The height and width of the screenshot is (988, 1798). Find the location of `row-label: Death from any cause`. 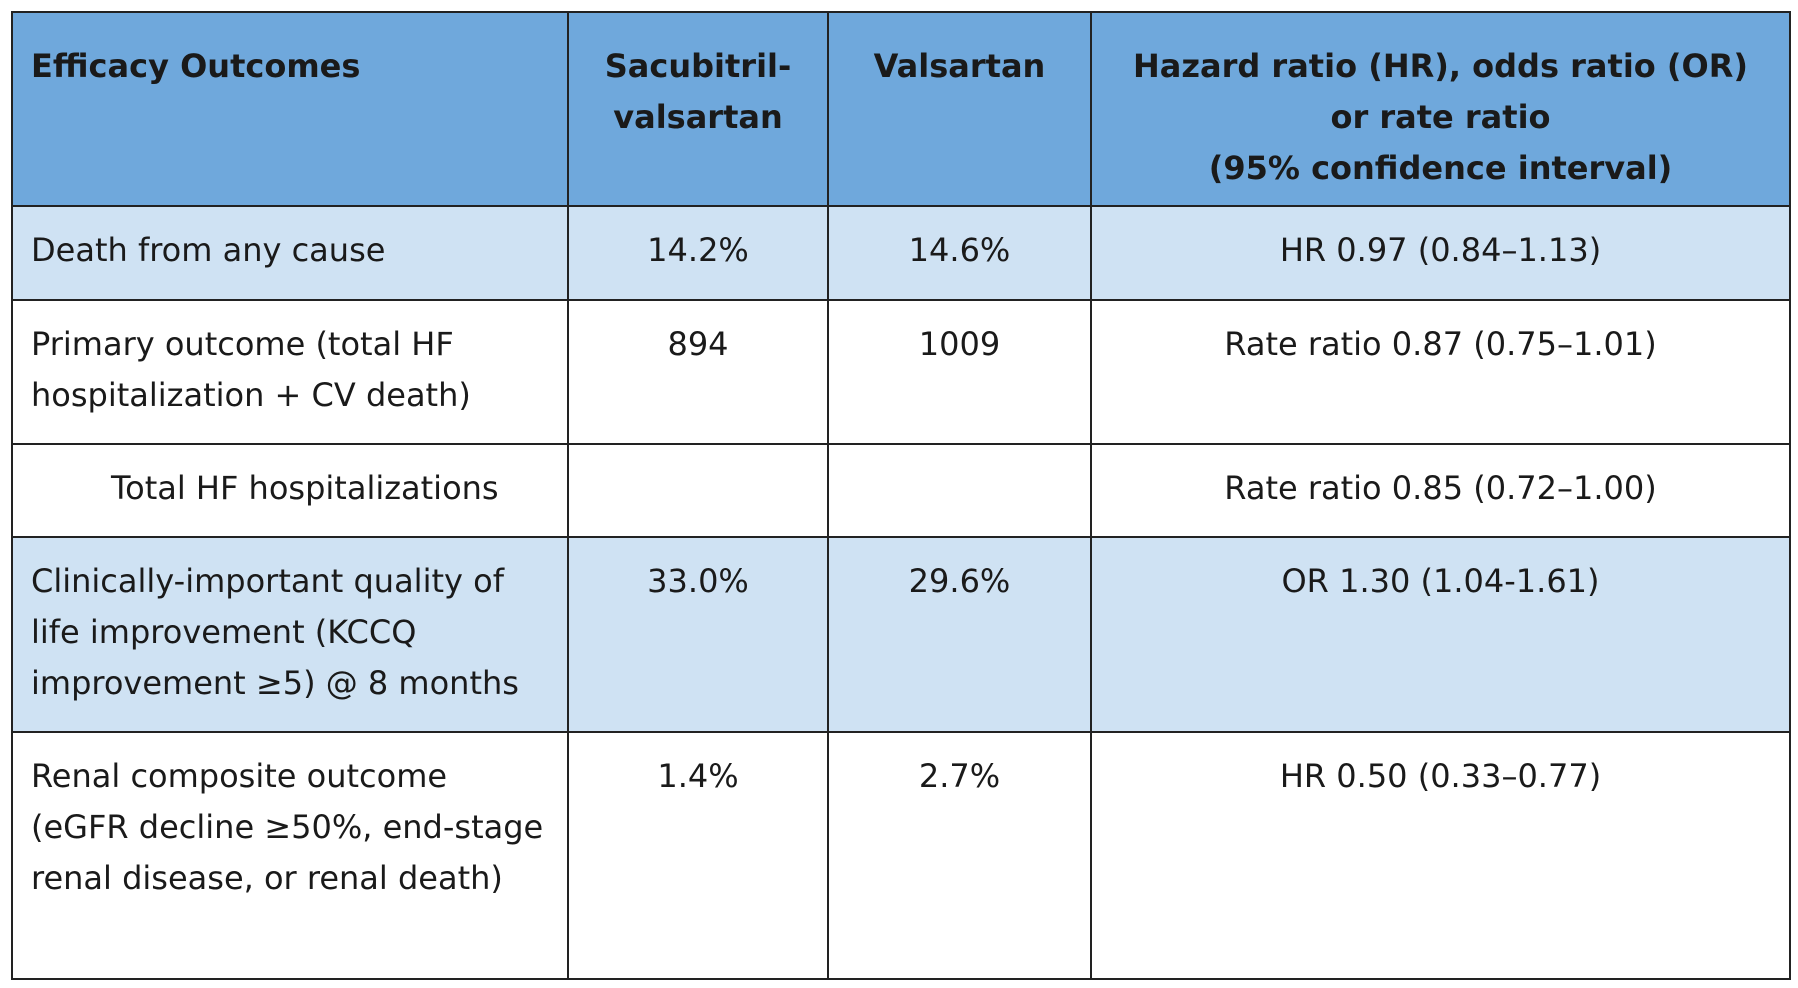

row-label: Death from any cause is located at coordinates (290, 253).